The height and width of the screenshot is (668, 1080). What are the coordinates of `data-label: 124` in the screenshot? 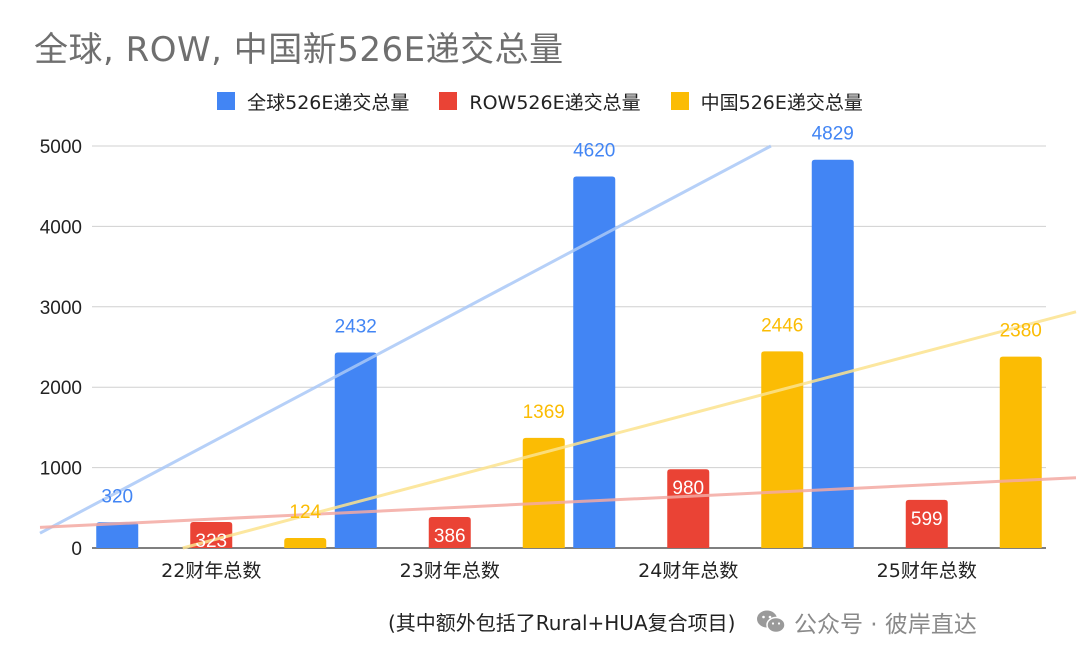 It's located at (305, 512).